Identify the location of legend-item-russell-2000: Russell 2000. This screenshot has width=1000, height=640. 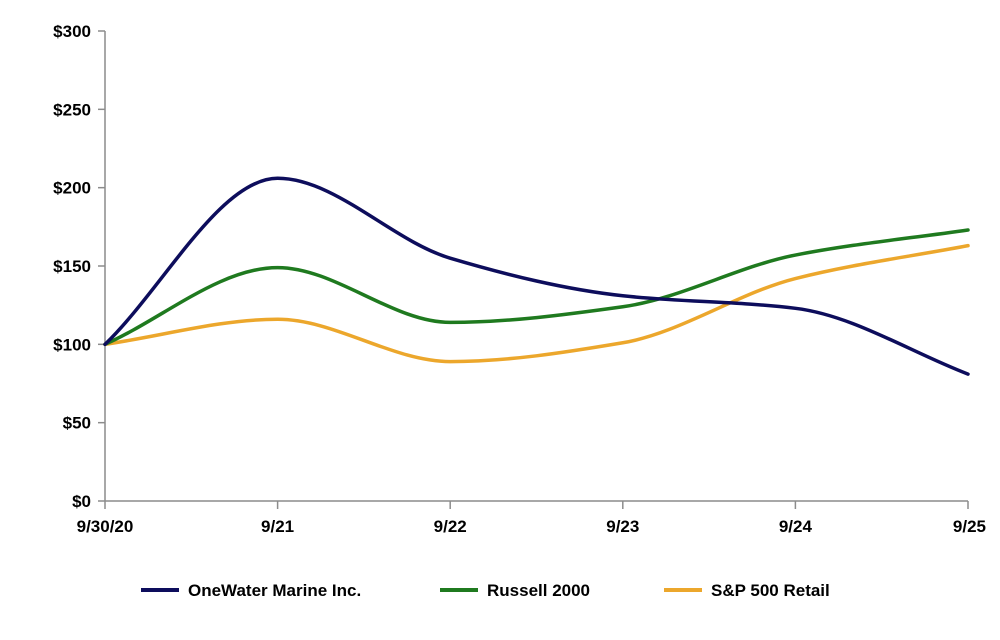
(515, 590).